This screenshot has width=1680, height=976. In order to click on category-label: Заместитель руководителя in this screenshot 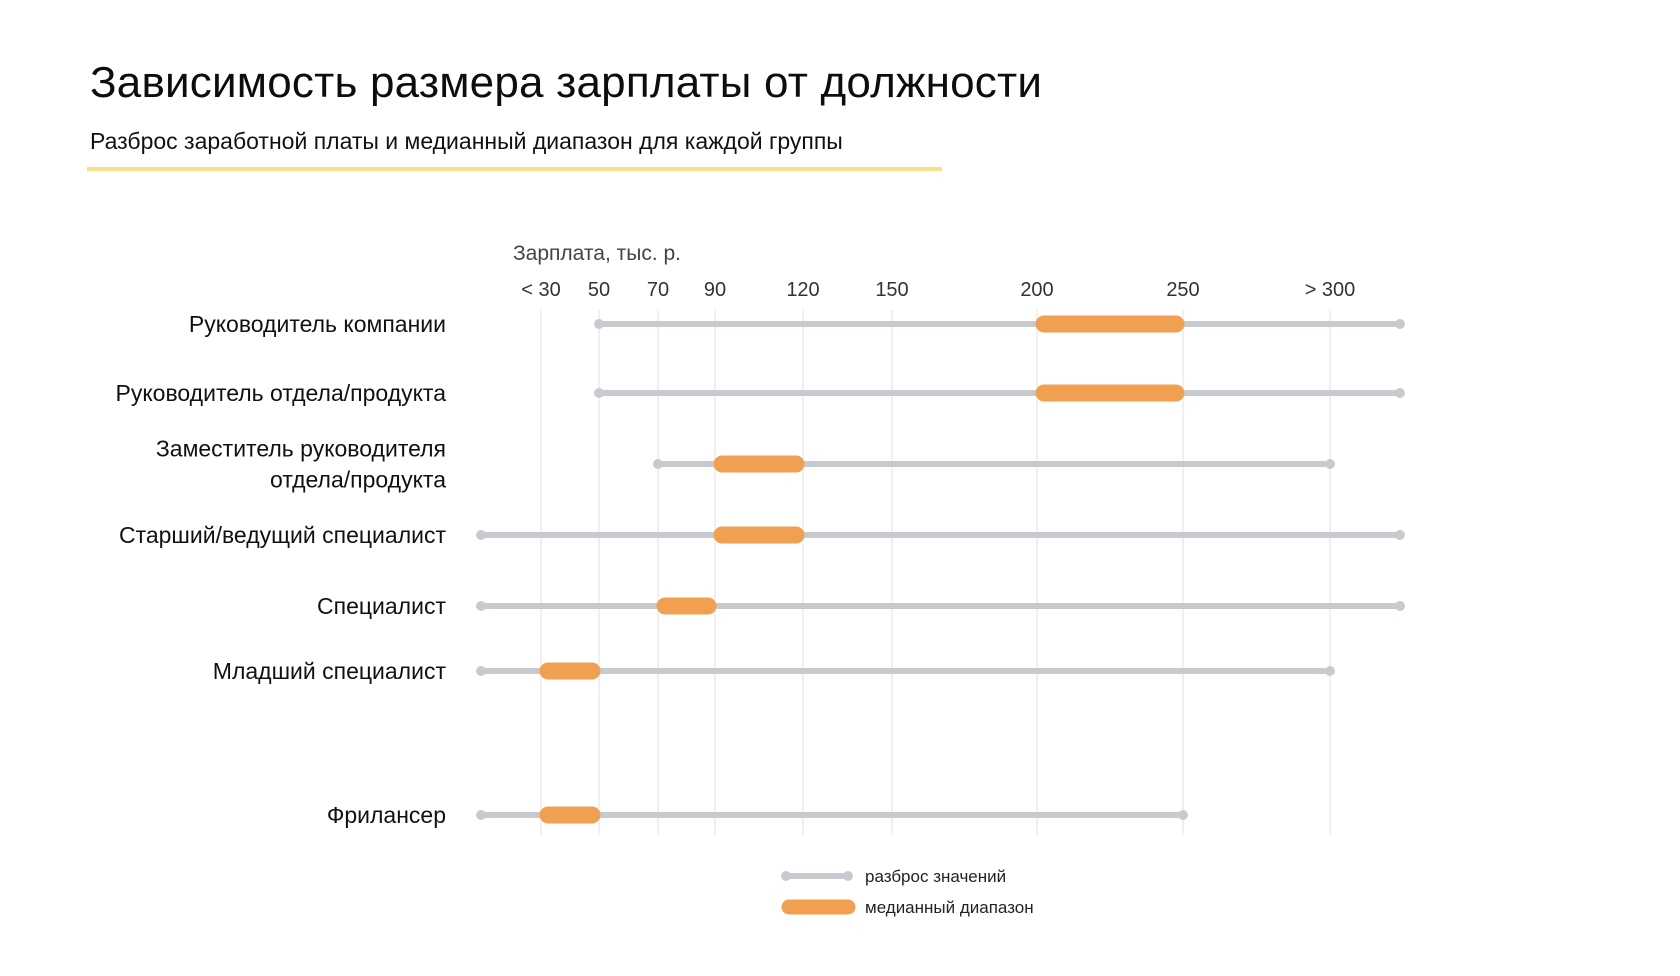, I will do `click(301, 449)`.